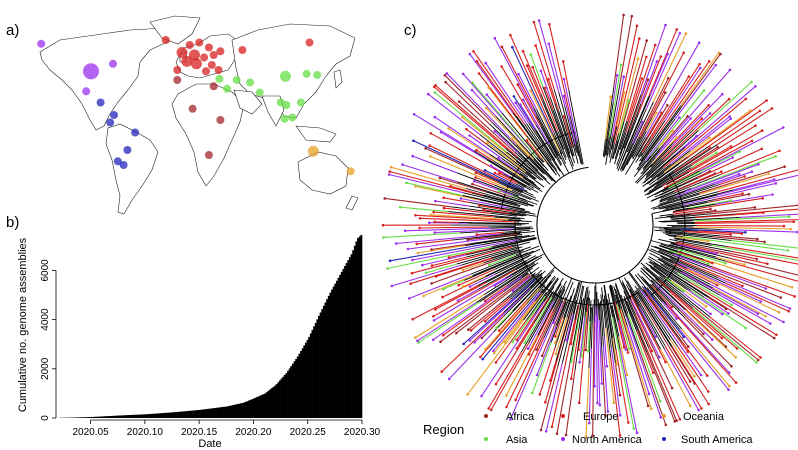 The image size is (798, 450). What do you see at coordinates (308, 432) in the screenshot?
I see `x-tick-label: 2020.25` at bounding box center [308, 432].